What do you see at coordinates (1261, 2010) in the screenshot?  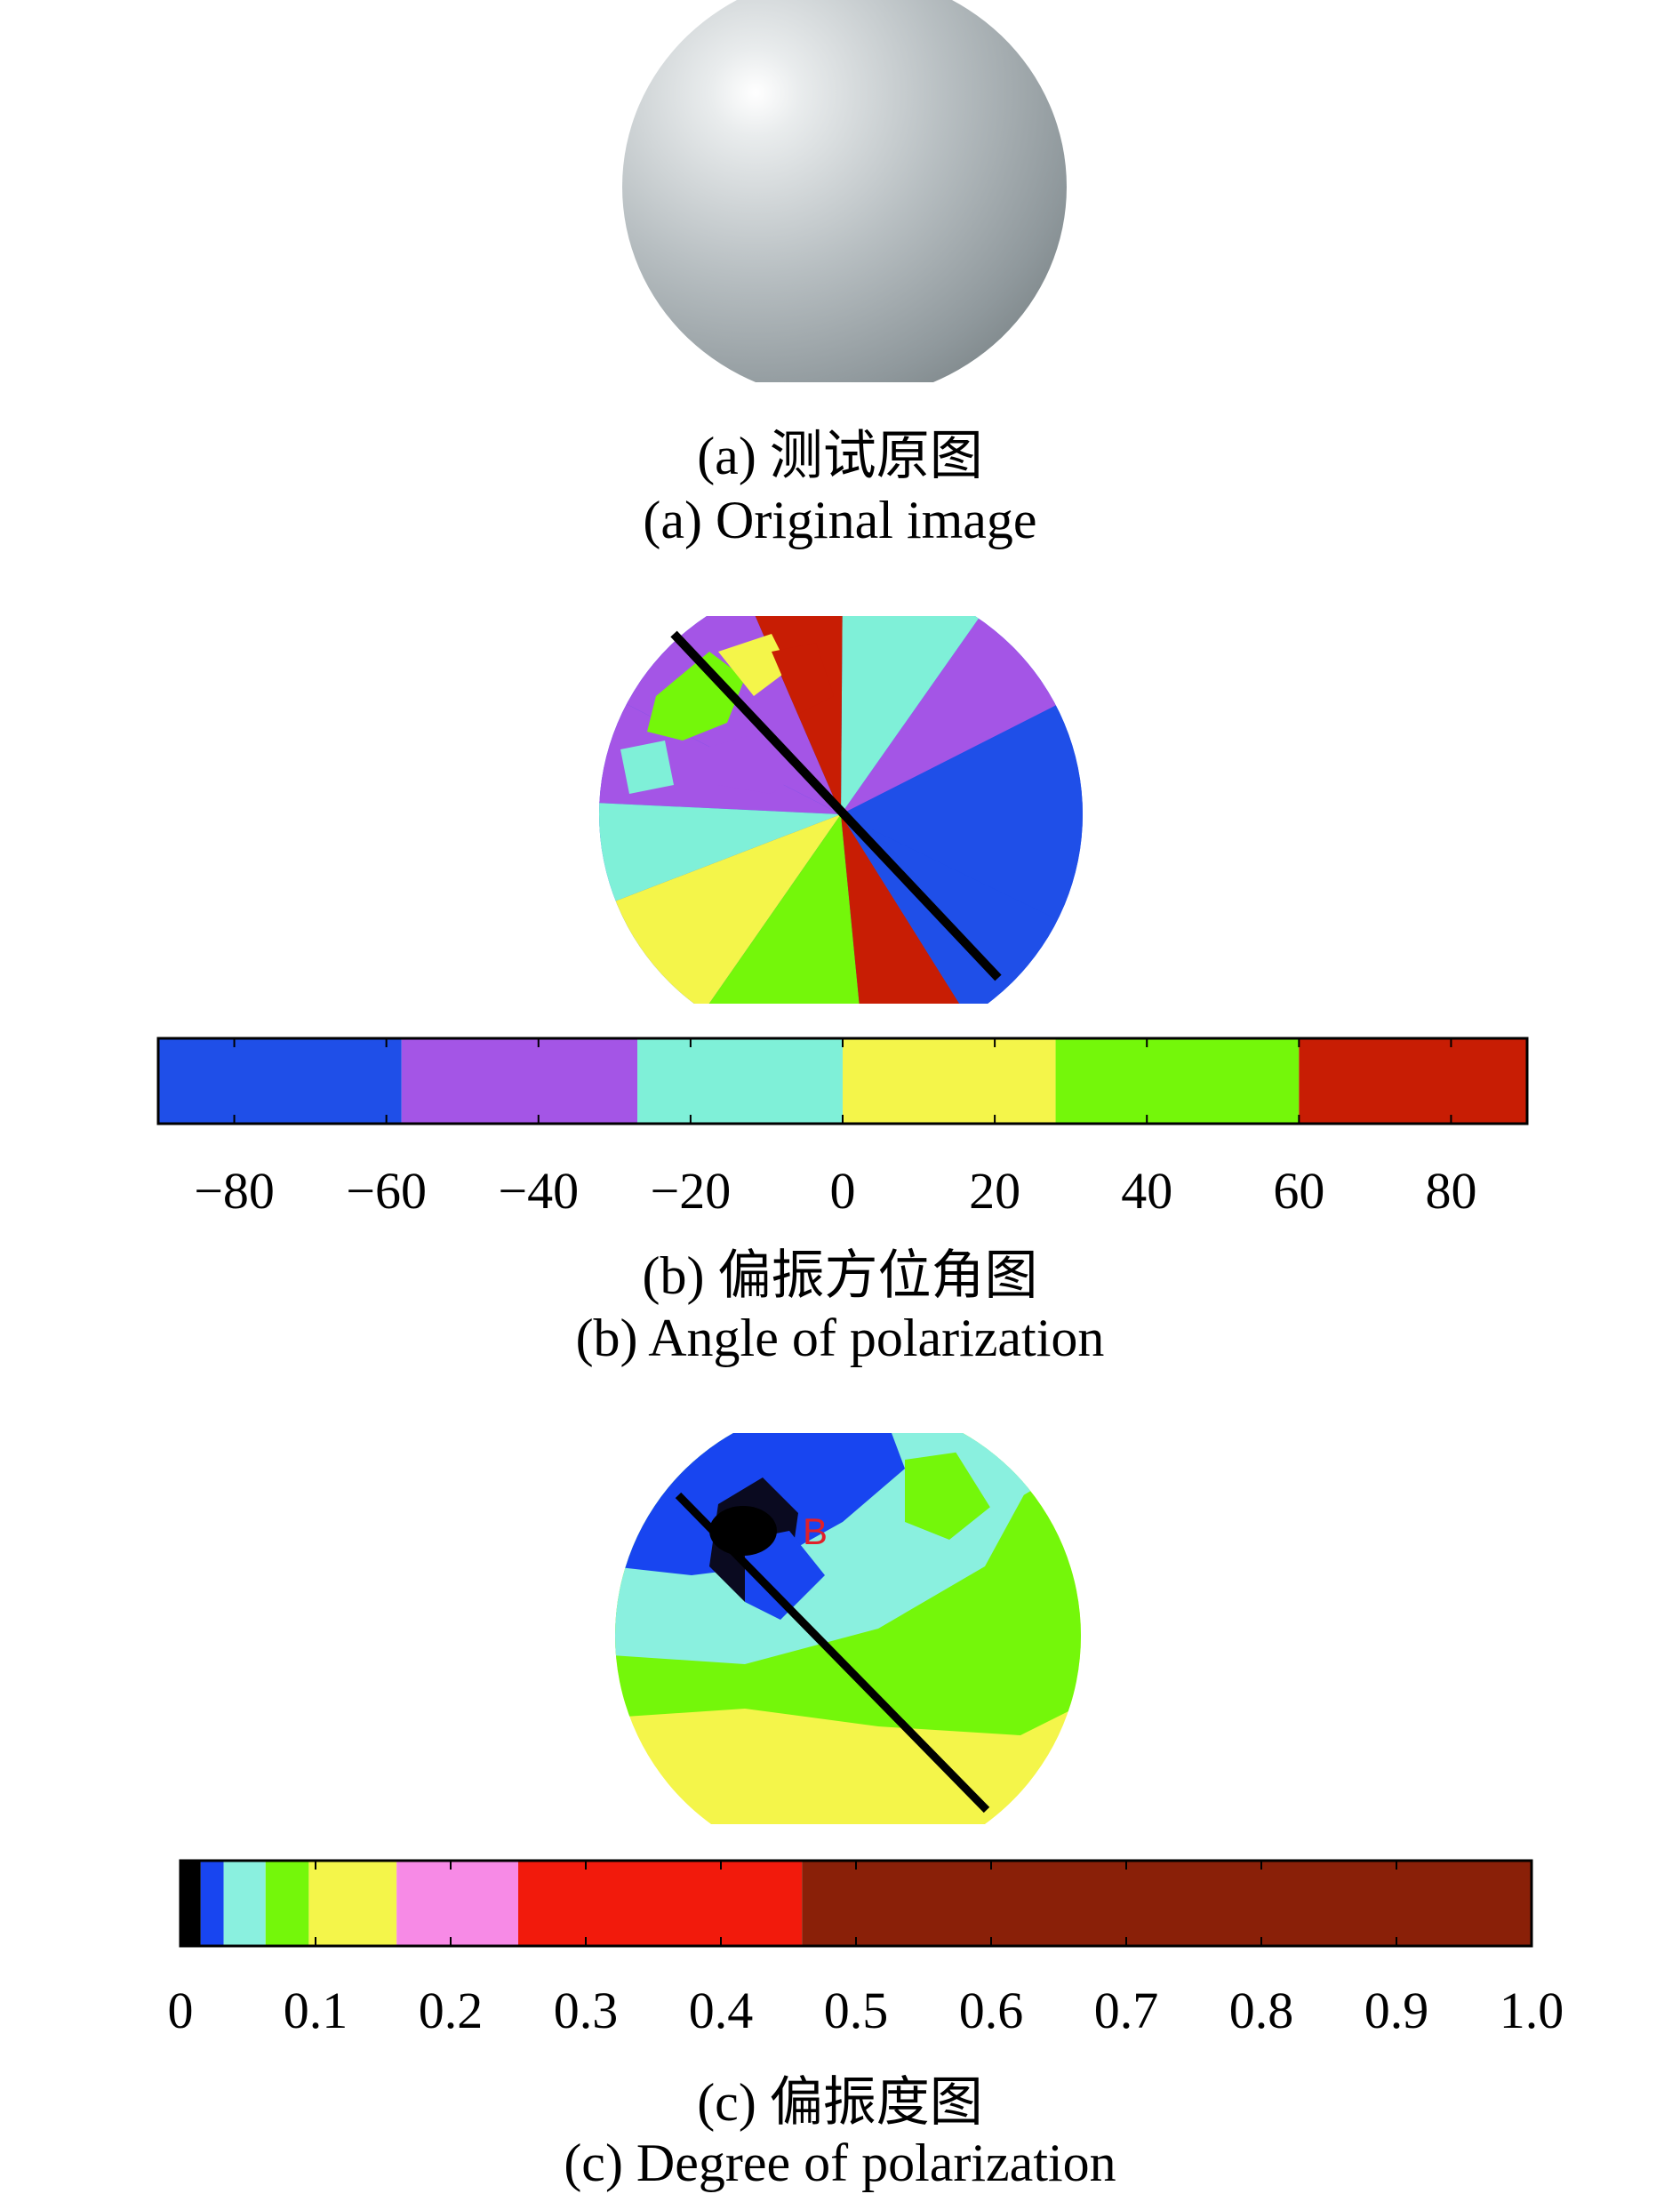 I see `colorbar-tick-label: 0.8` at bounding box center [1261, 2010].